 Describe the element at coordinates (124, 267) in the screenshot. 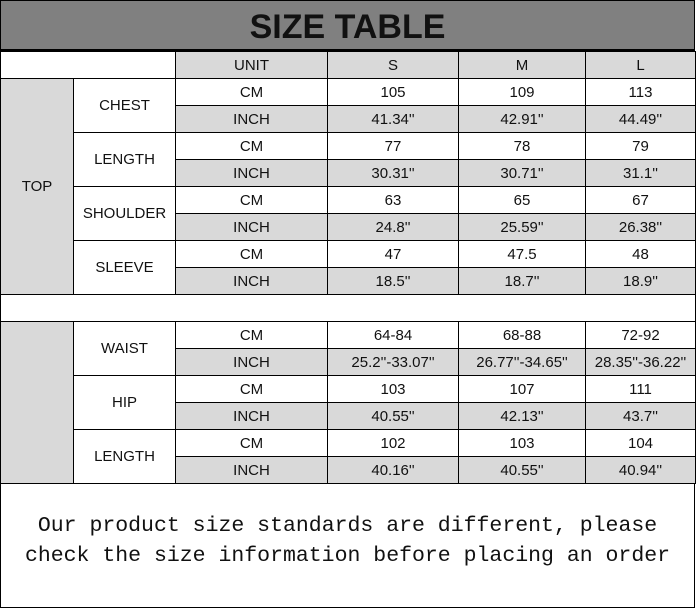

I see `measure-label: SLEEVE` at that location.